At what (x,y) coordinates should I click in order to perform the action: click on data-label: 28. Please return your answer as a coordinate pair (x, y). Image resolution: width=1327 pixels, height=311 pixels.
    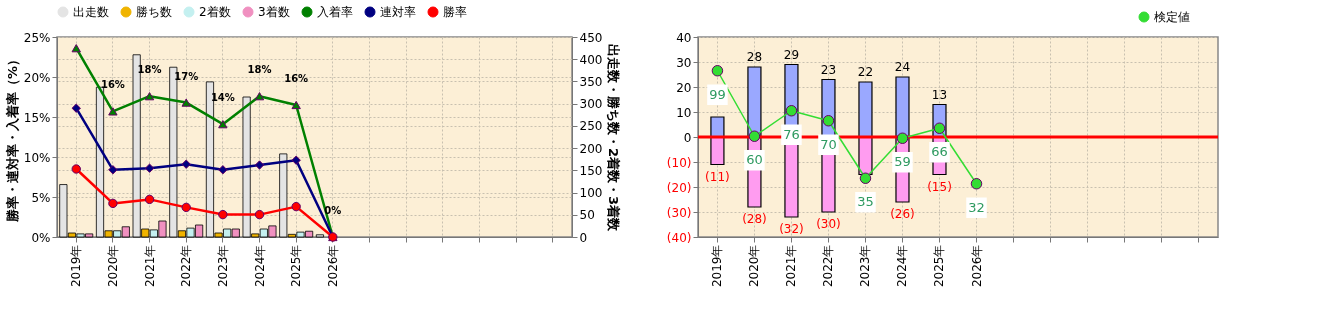
    Looking at the image, I should click on (754, 57).